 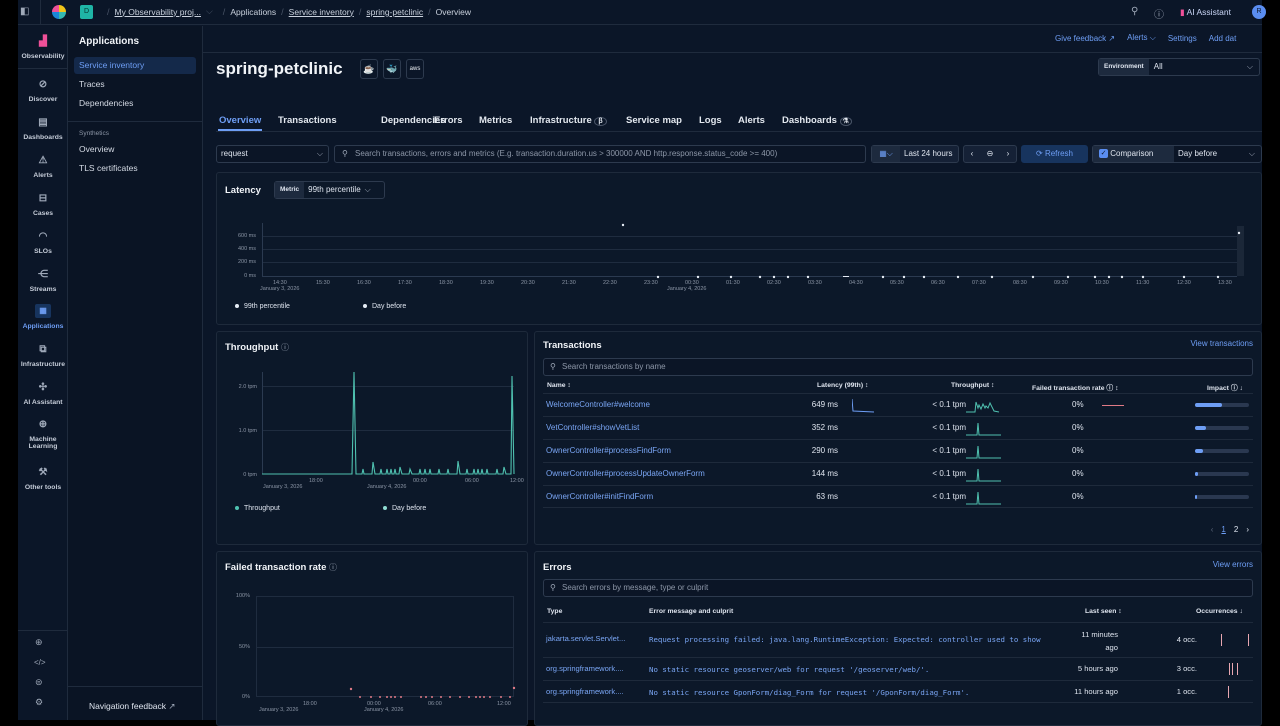 What do you see at coordinates (751, 120) in the screenshot?
I see `tab-alerts: Alerts` at bounding box center [751, 120].